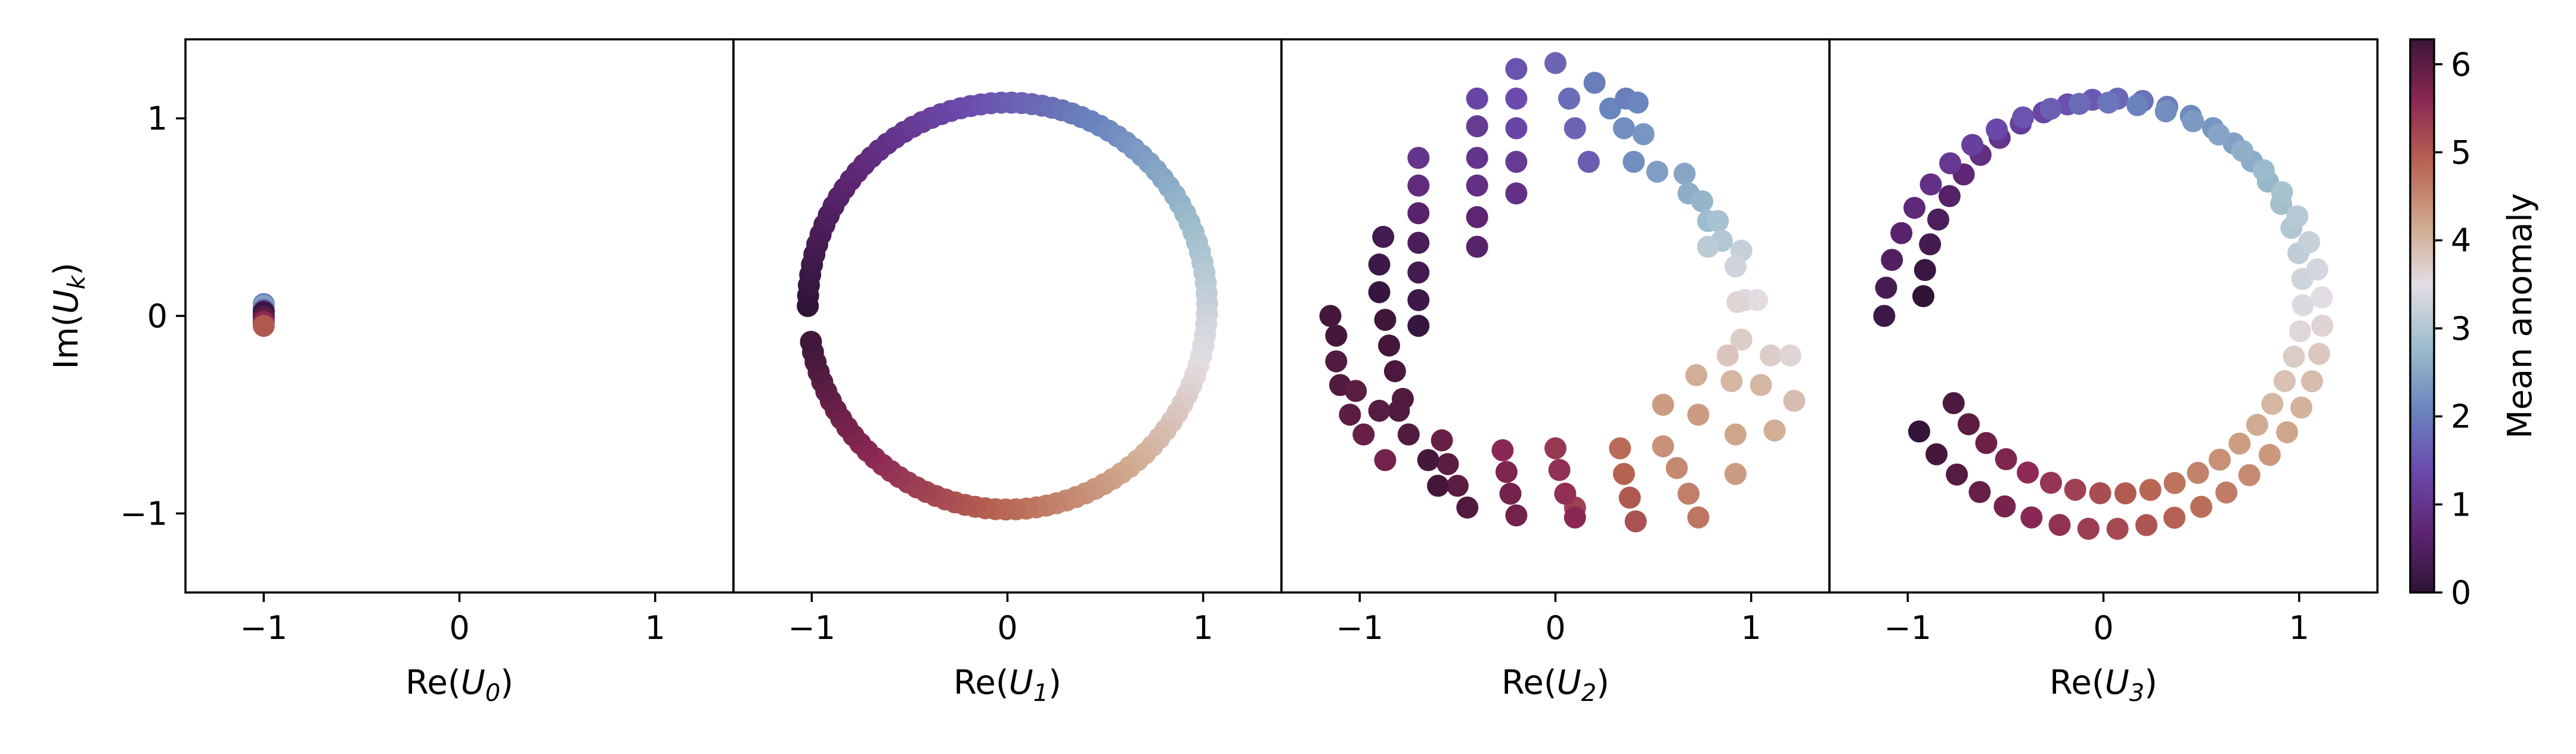  Describe the element at coordinates (1007, 685) in the screenshot. I see `x-axis-label: Re(U1)` at that location.